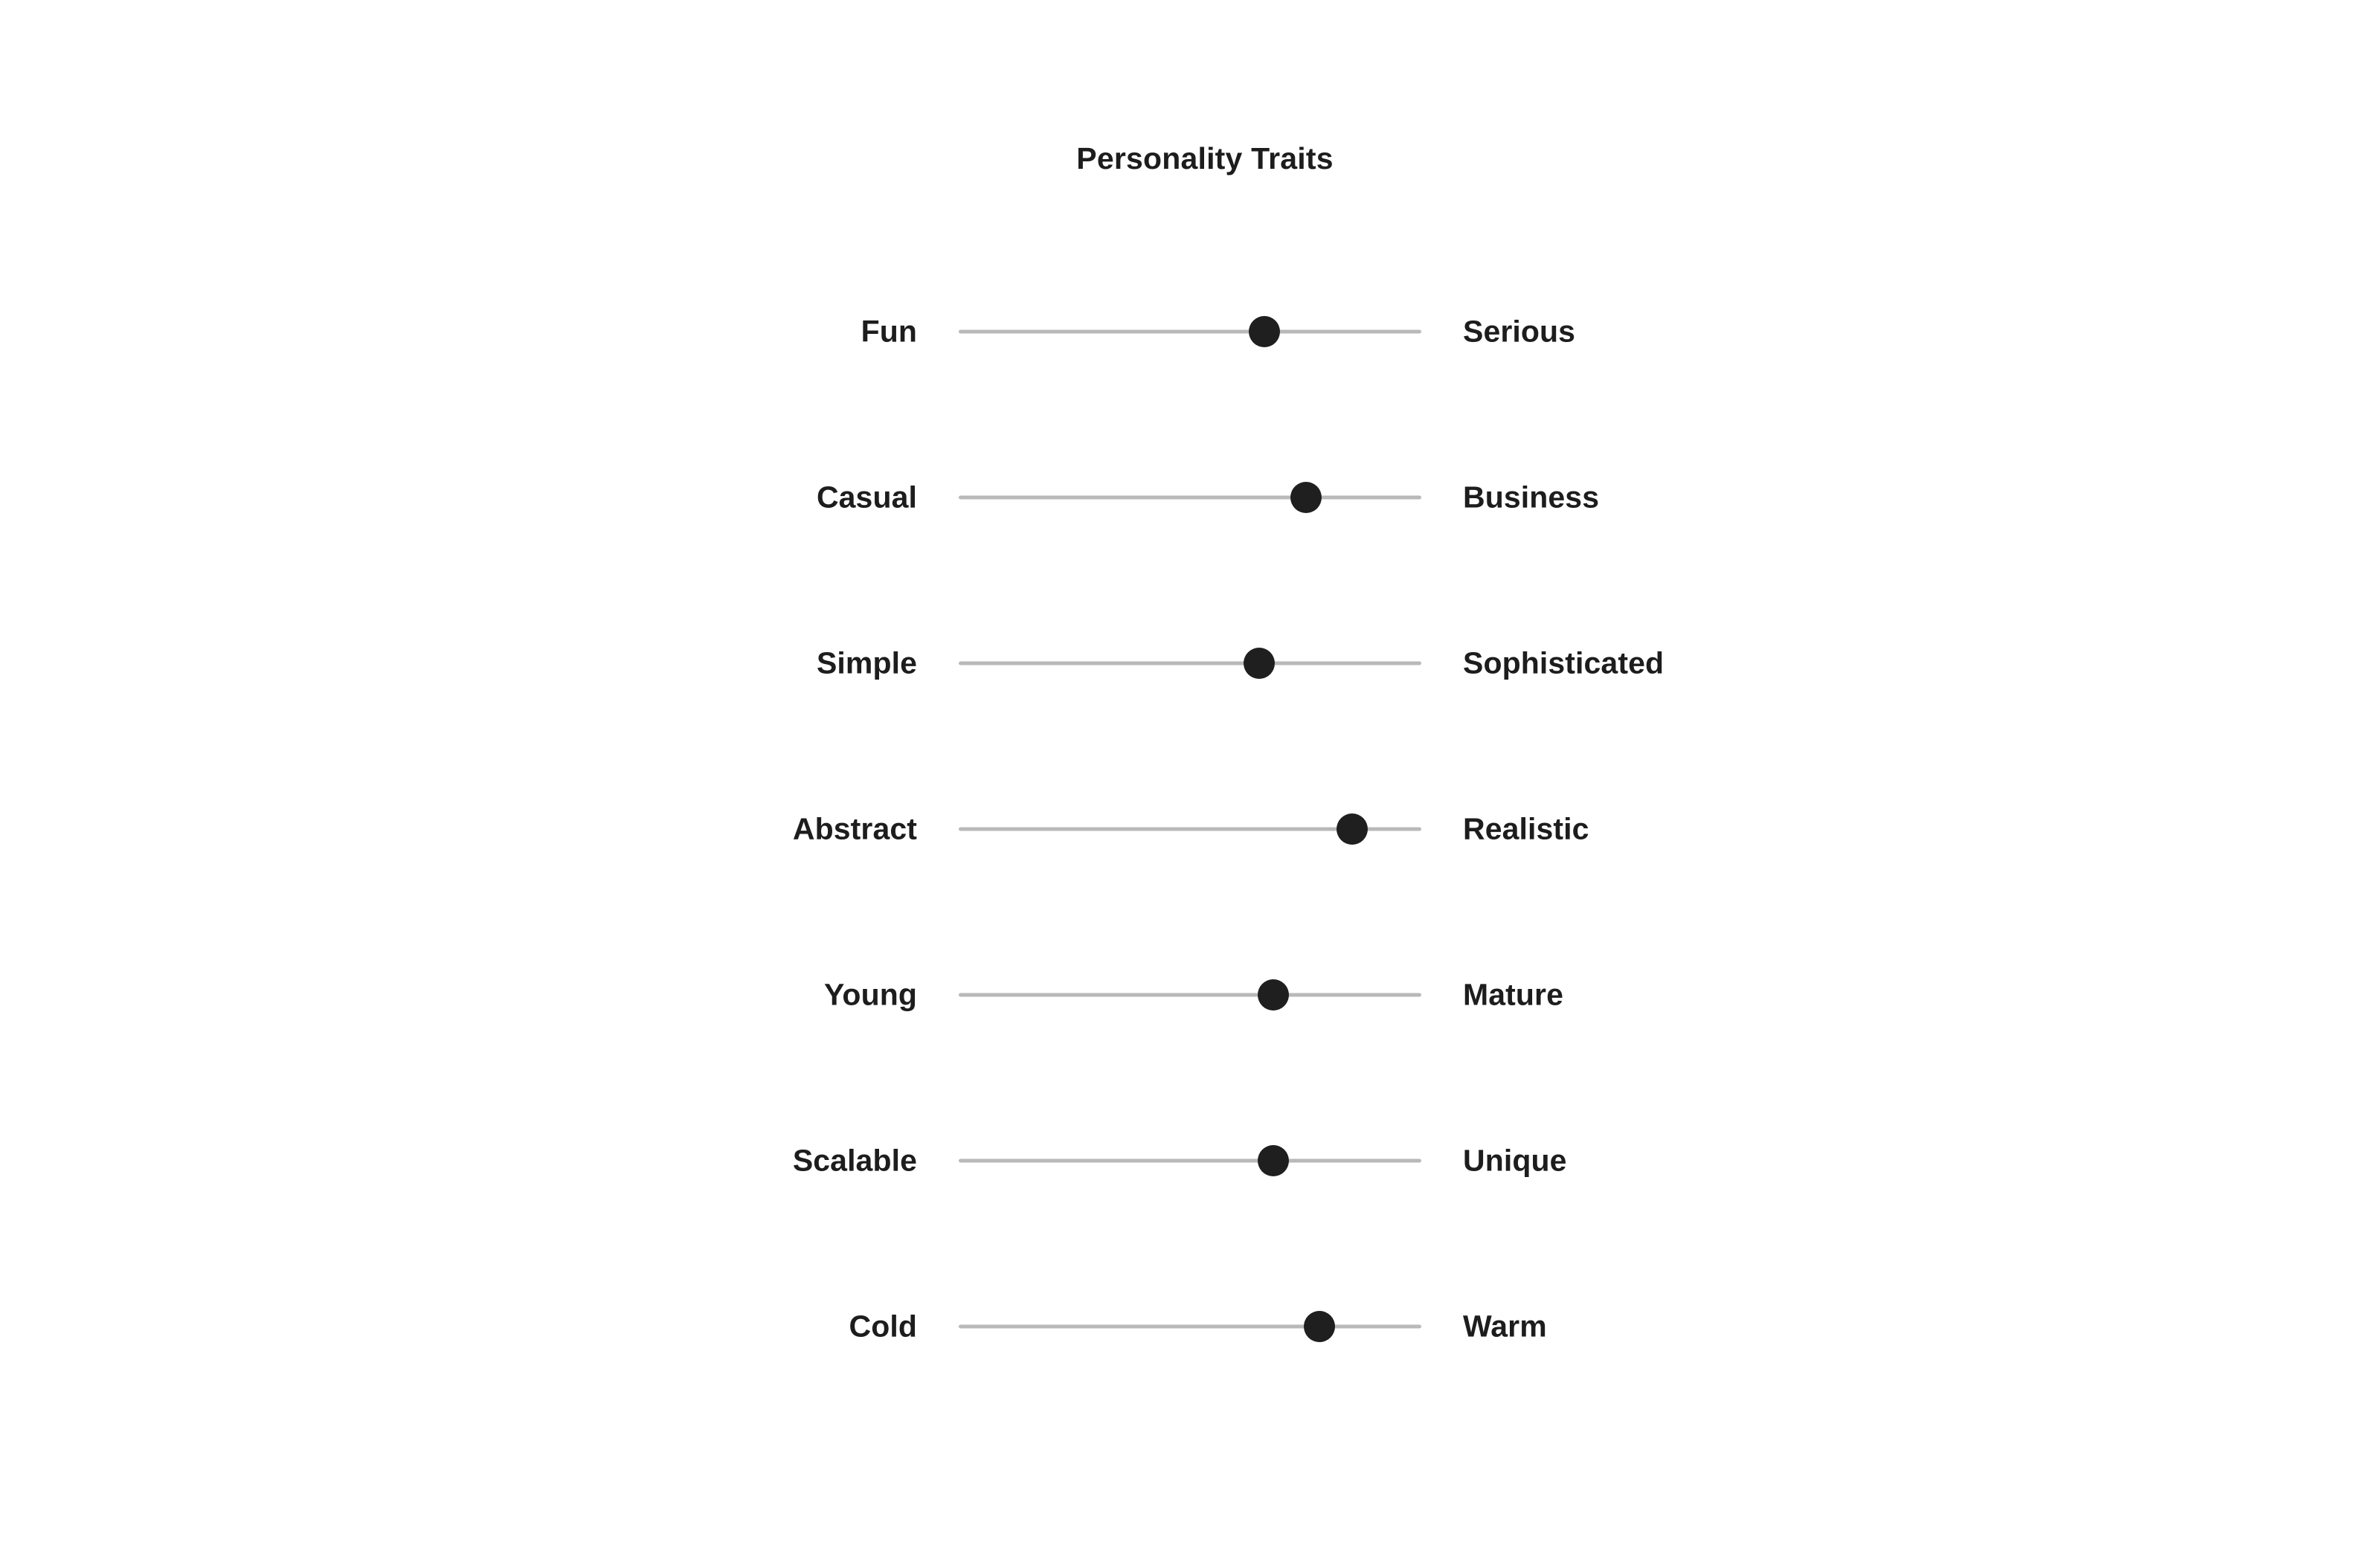 Image resolution: width=2380 pixels, height=1560 pixels. I want to click on page-title: Personality Traits, so click(1205, 158).